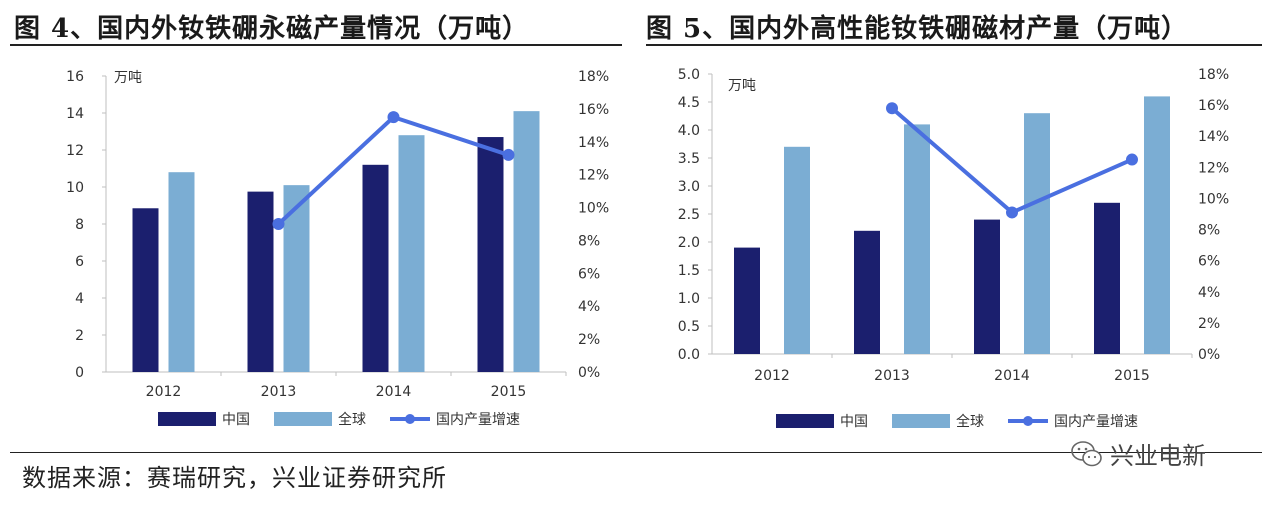  I want to click on title-underline-left, so click(316, 45).